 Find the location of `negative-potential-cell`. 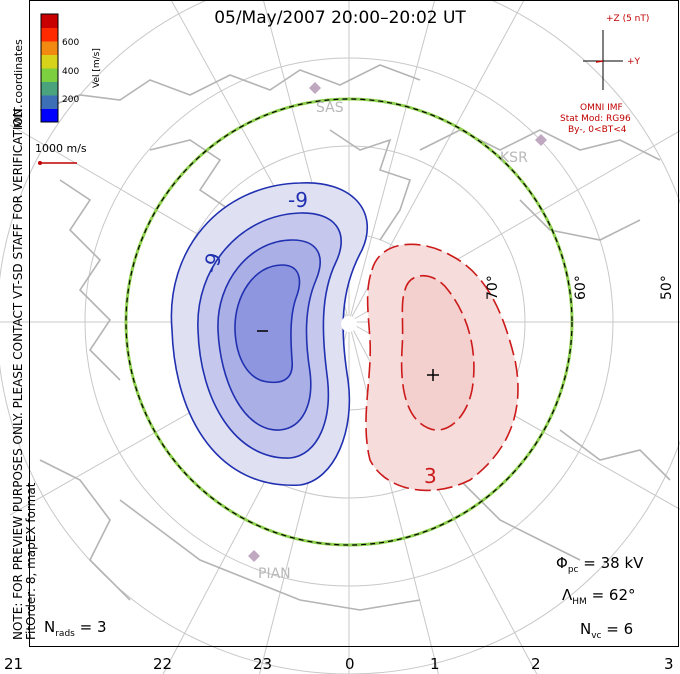

negative-potential-cell is located at coordinates (269, 334).